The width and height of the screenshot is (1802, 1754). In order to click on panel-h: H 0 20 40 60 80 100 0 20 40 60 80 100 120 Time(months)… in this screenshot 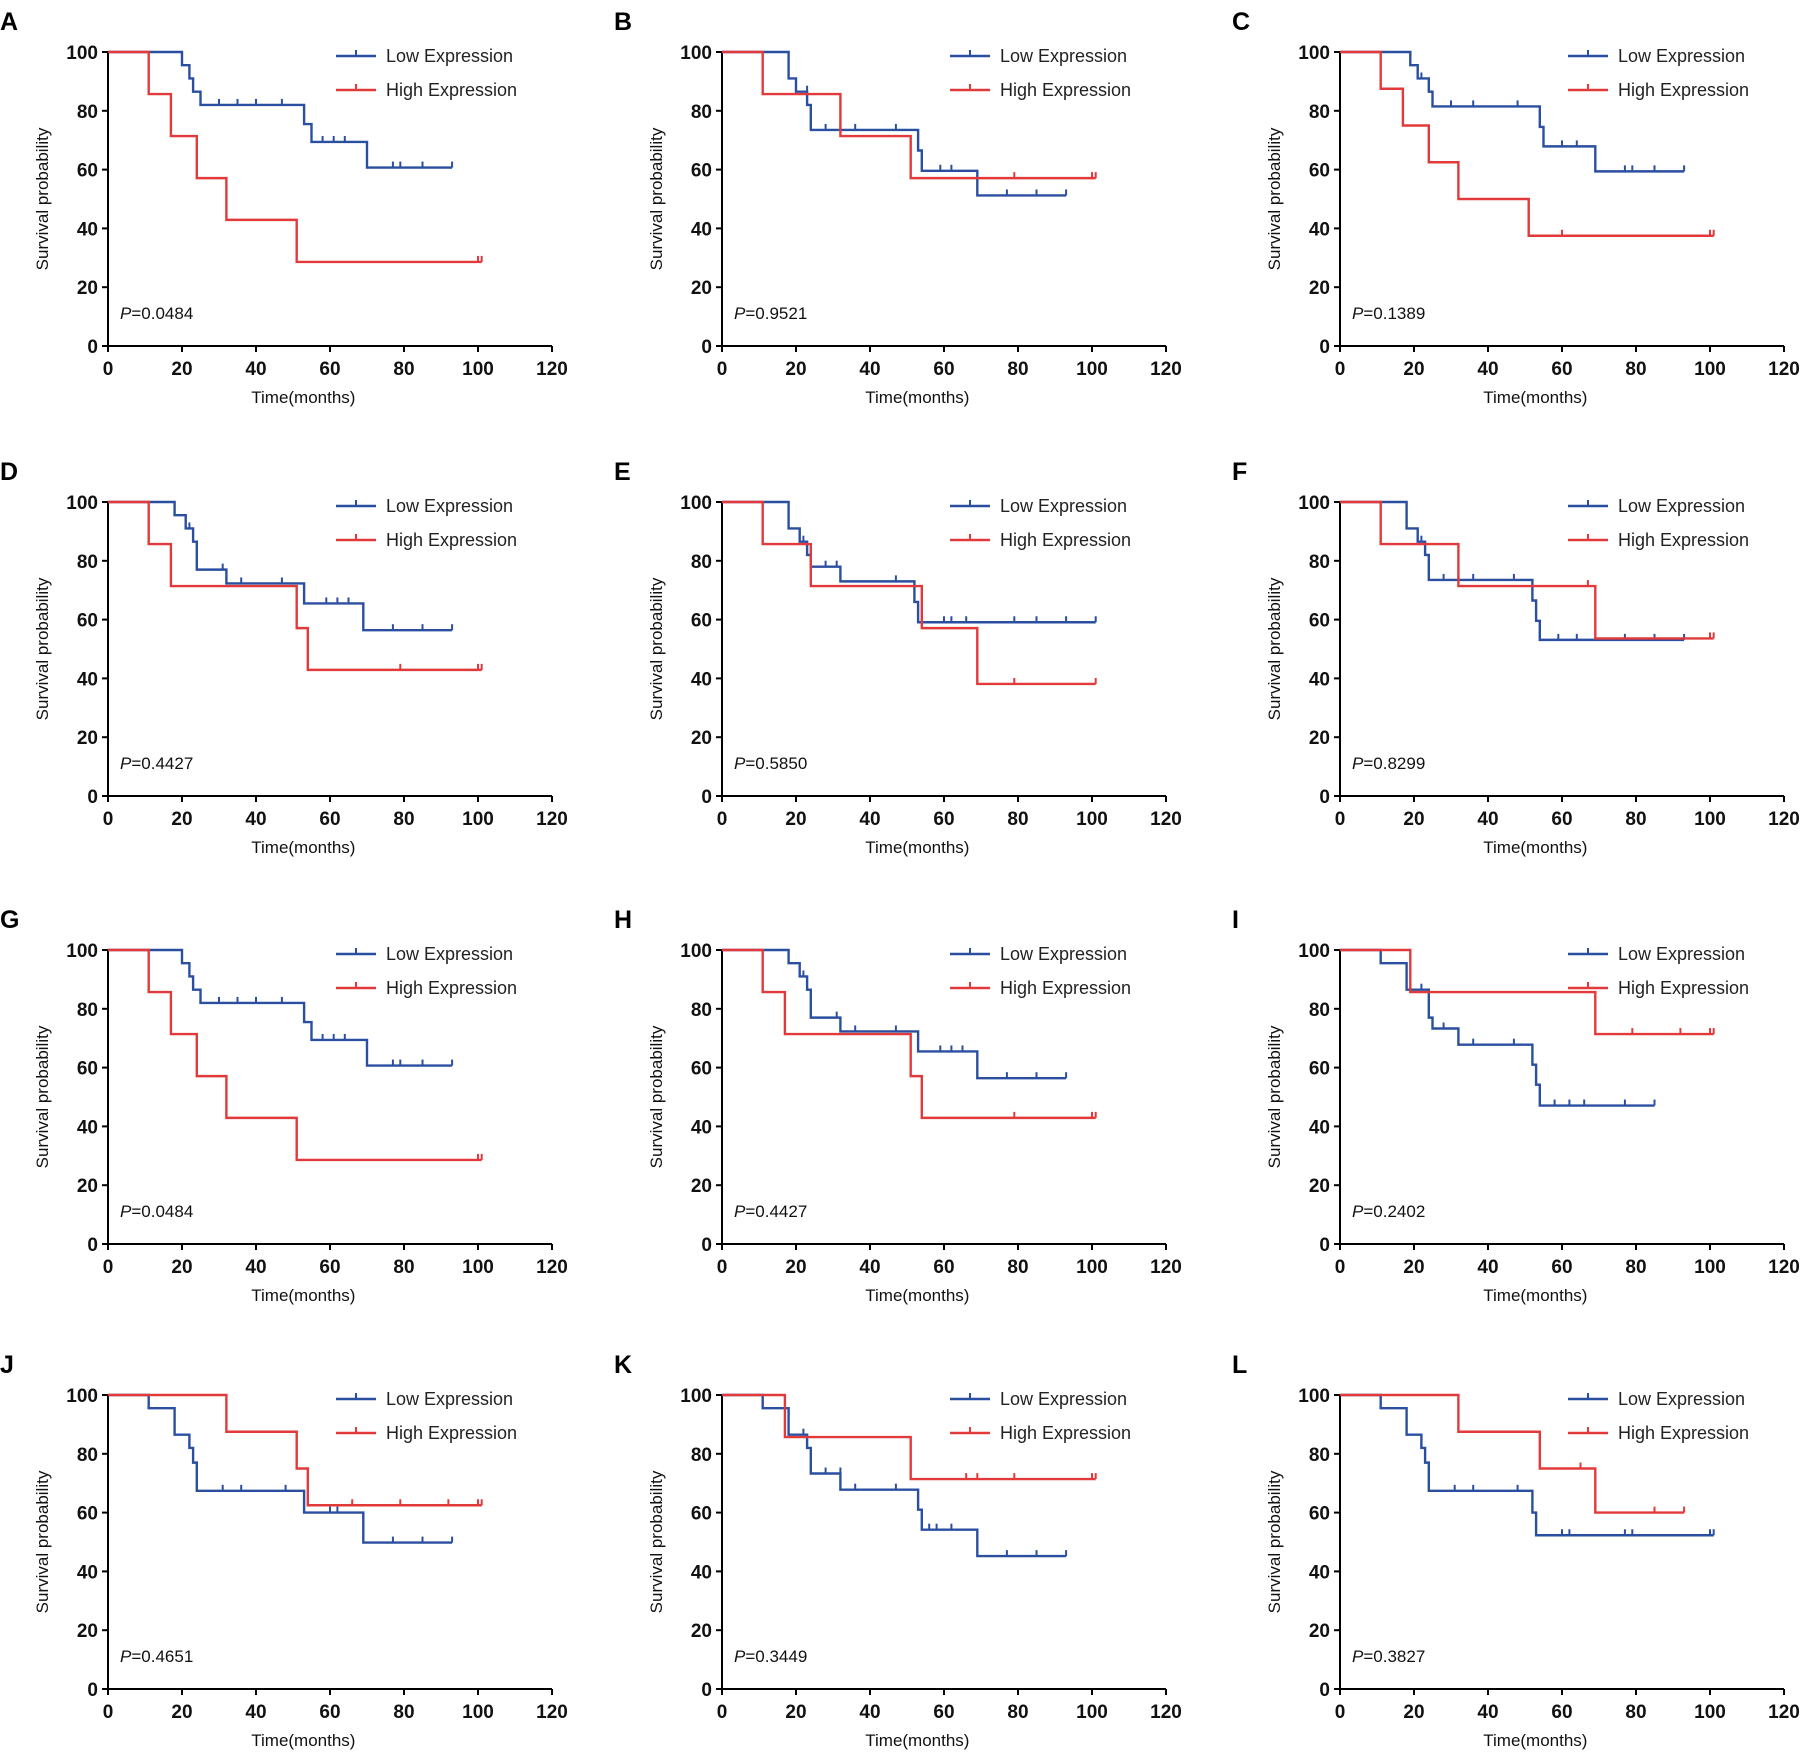, I will do `click(898, 1105)`.